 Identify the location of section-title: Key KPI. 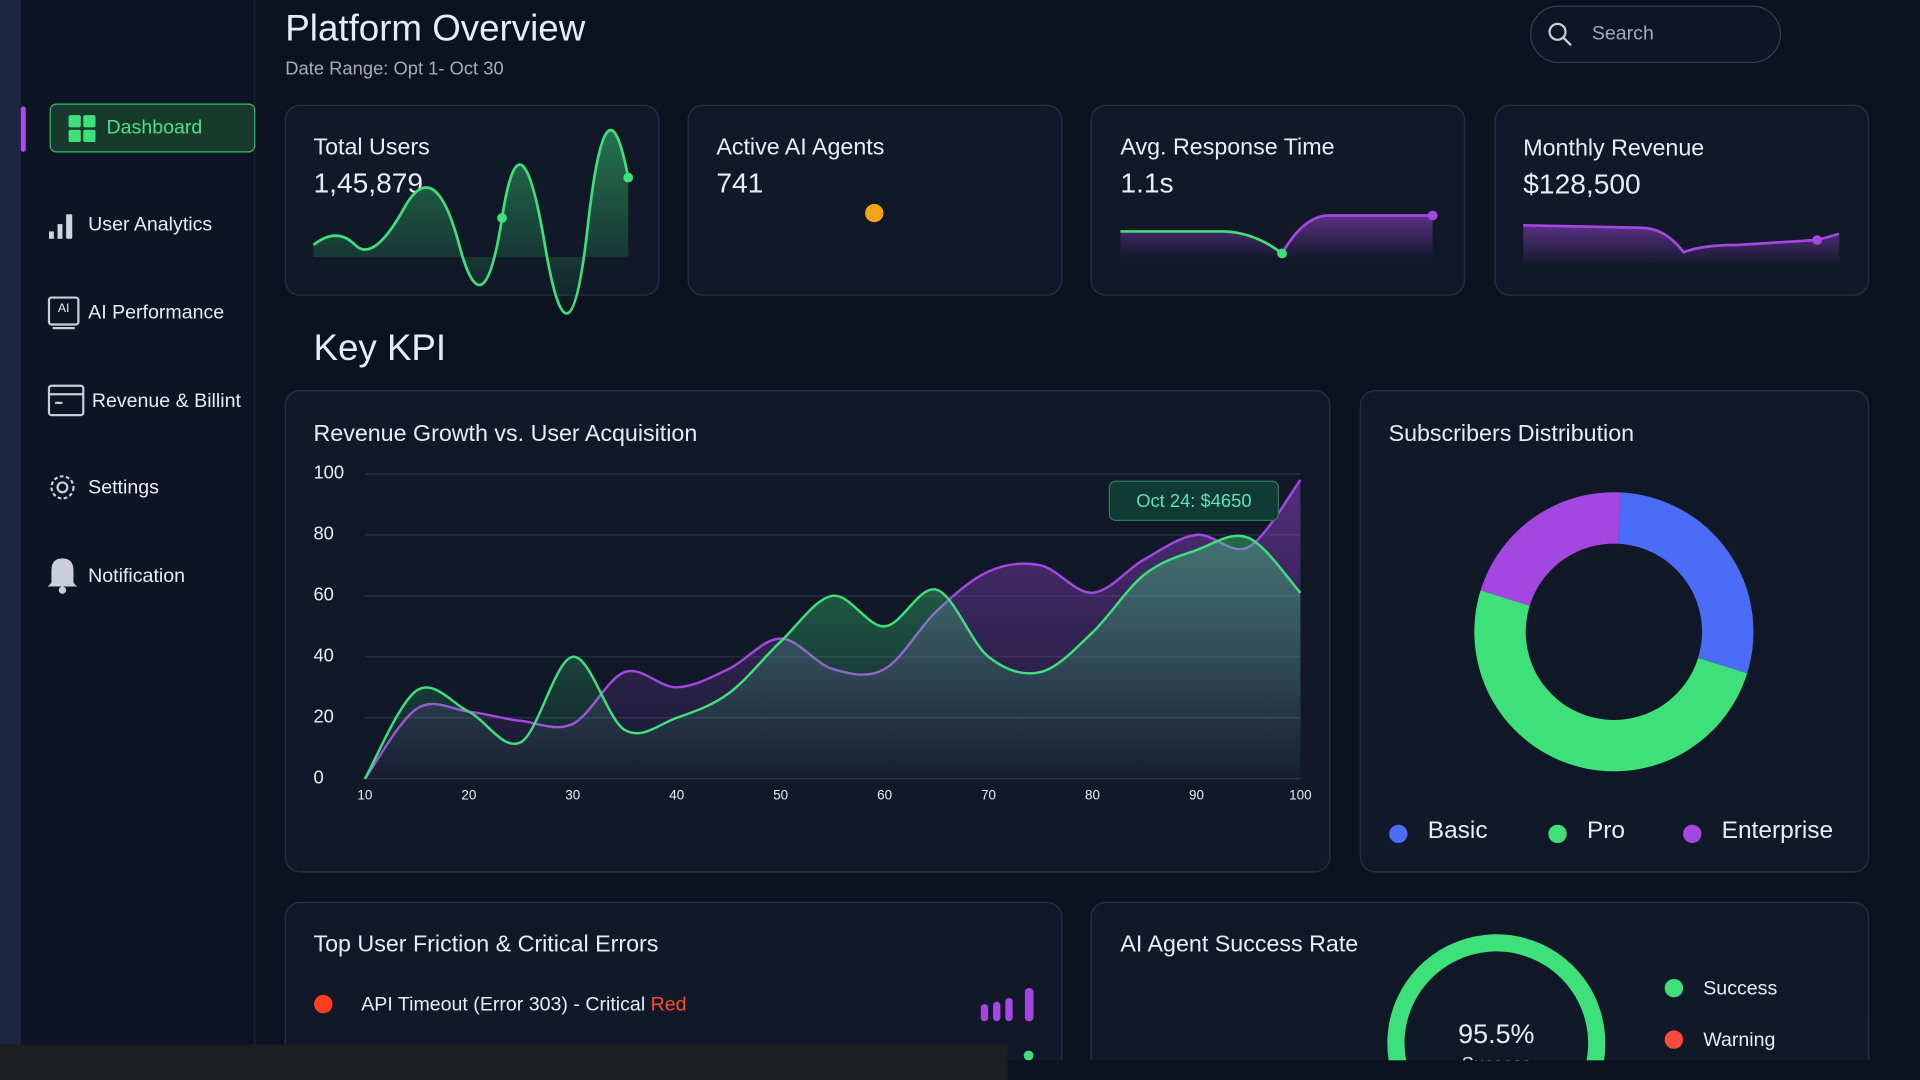
(379, 347).